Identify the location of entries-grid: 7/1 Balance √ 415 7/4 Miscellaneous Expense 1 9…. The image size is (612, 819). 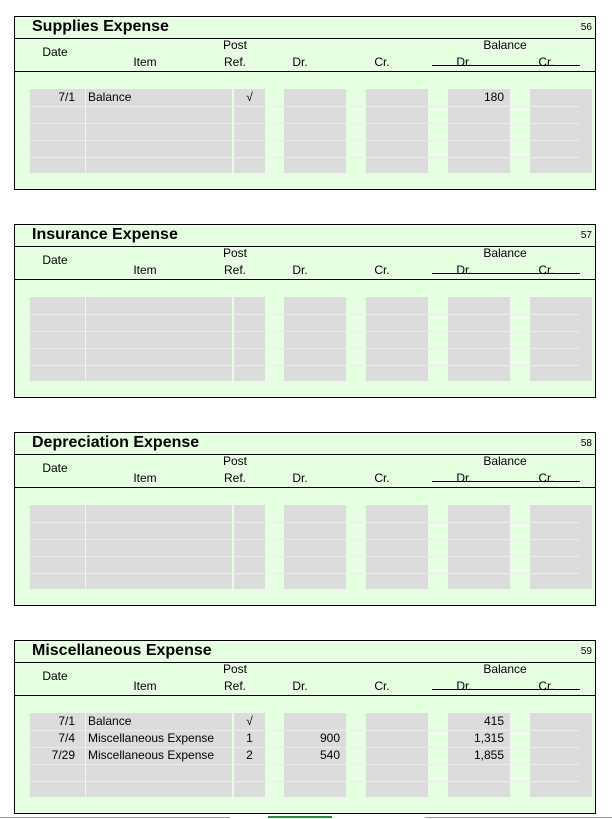
(305, 755).